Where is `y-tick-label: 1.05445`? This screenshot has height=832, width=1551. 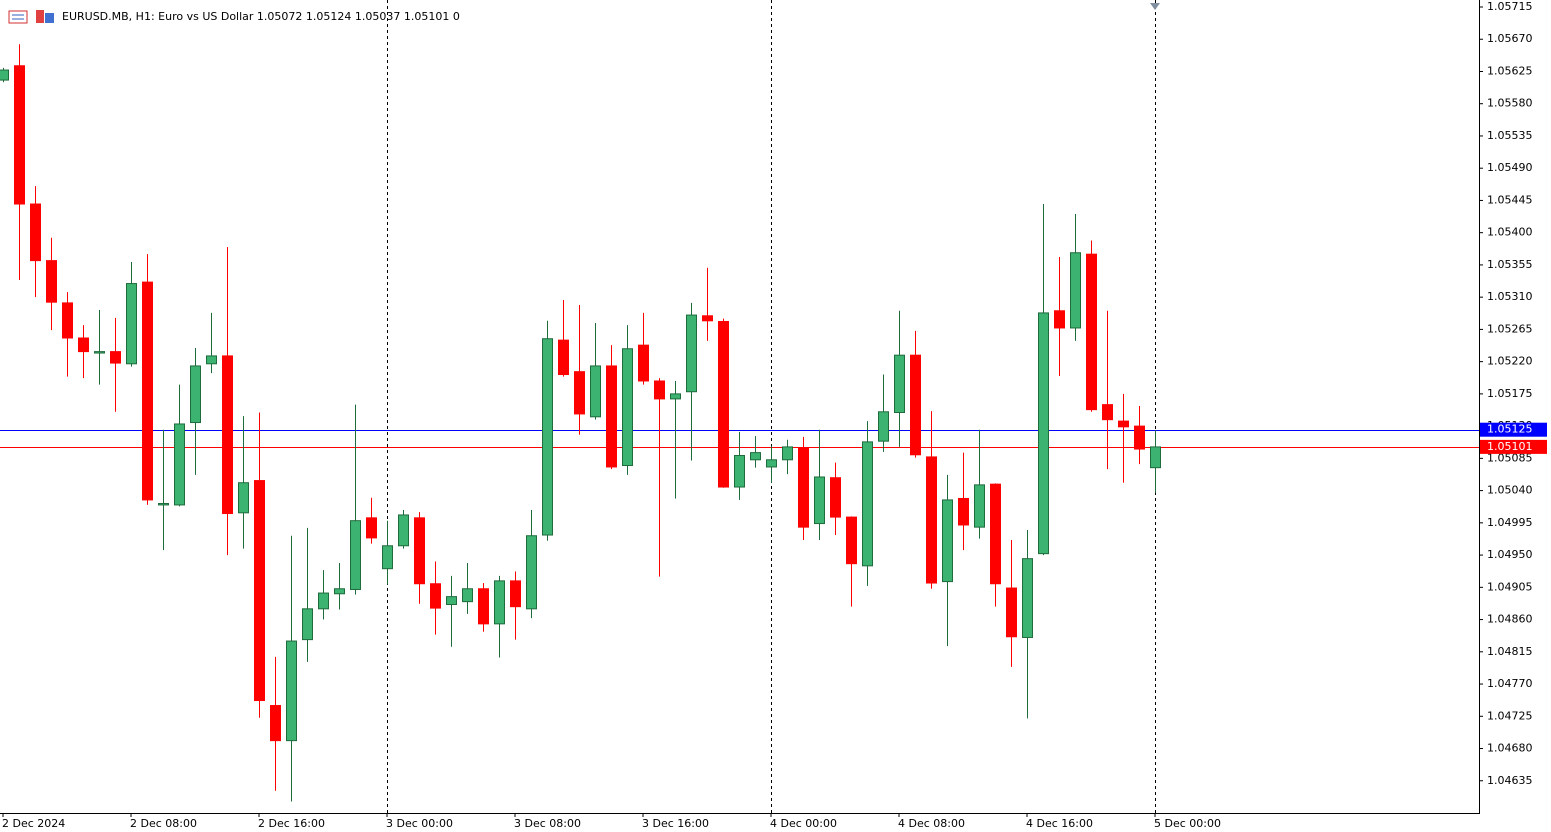 y-tick-label: 1.05445 is located at coordinates (1510, 199).